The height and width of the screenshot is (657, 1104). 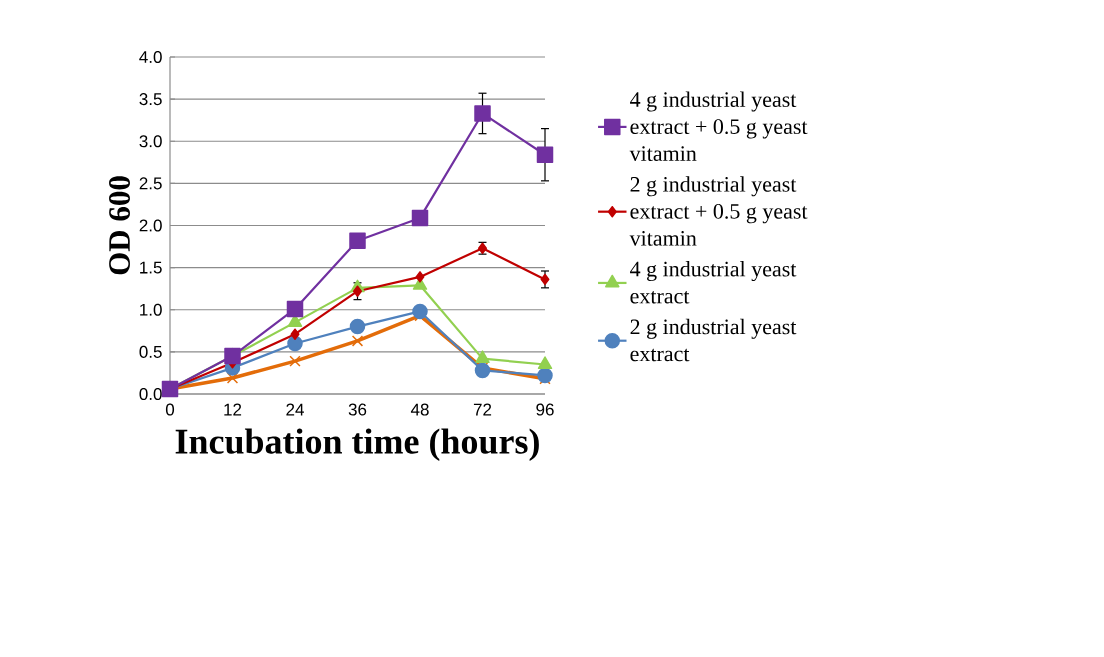 What do you see at coordinates (357, 409) in the screenshot?
I see `x-tick-label: 36` at bounding box center [357, 409].